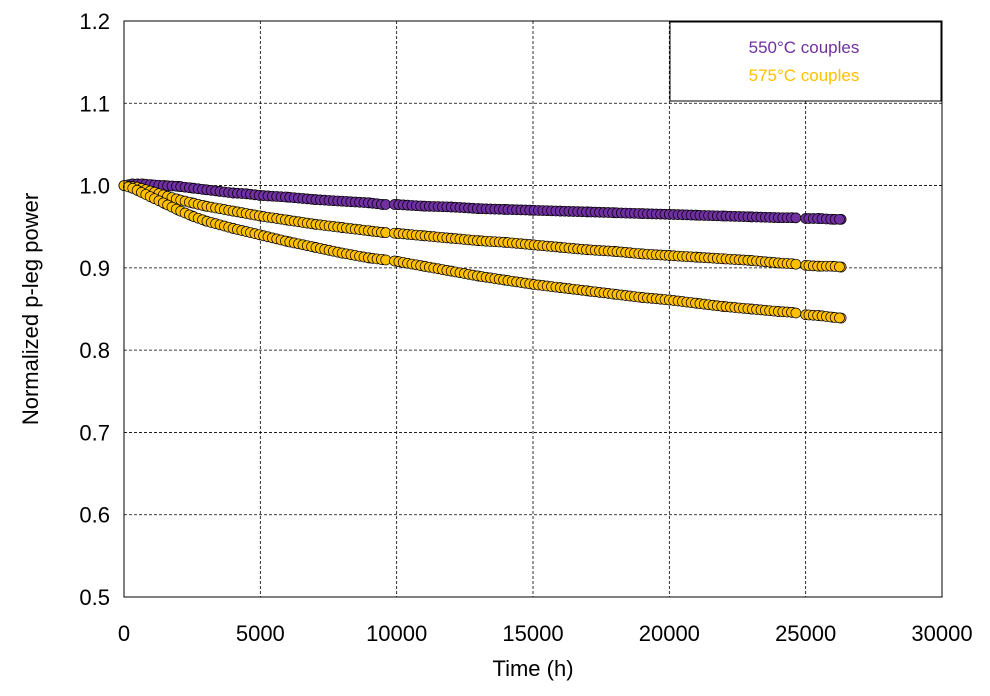 The image size is (990, 696). What do you see at coordinates (124, 633) in the screenshot?
I see `x-tick-label: 0` at bounding box center [124, 633].